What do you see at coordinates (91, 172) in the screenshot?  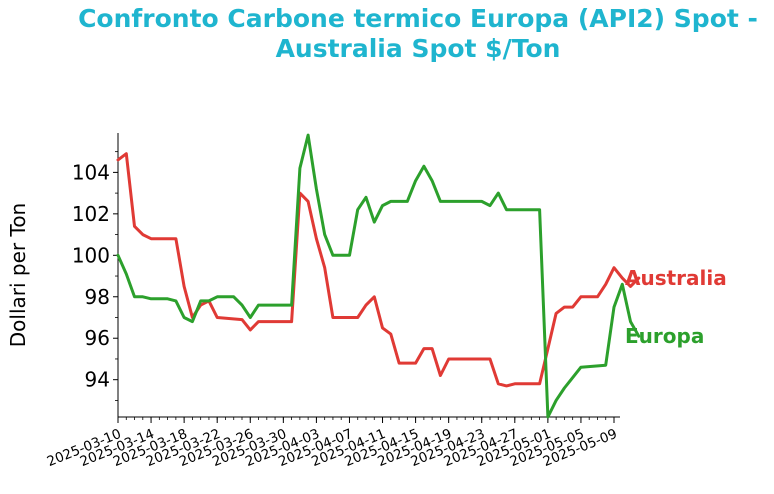 I see `y-tick-label: 104` at bounding box center [91, 172].